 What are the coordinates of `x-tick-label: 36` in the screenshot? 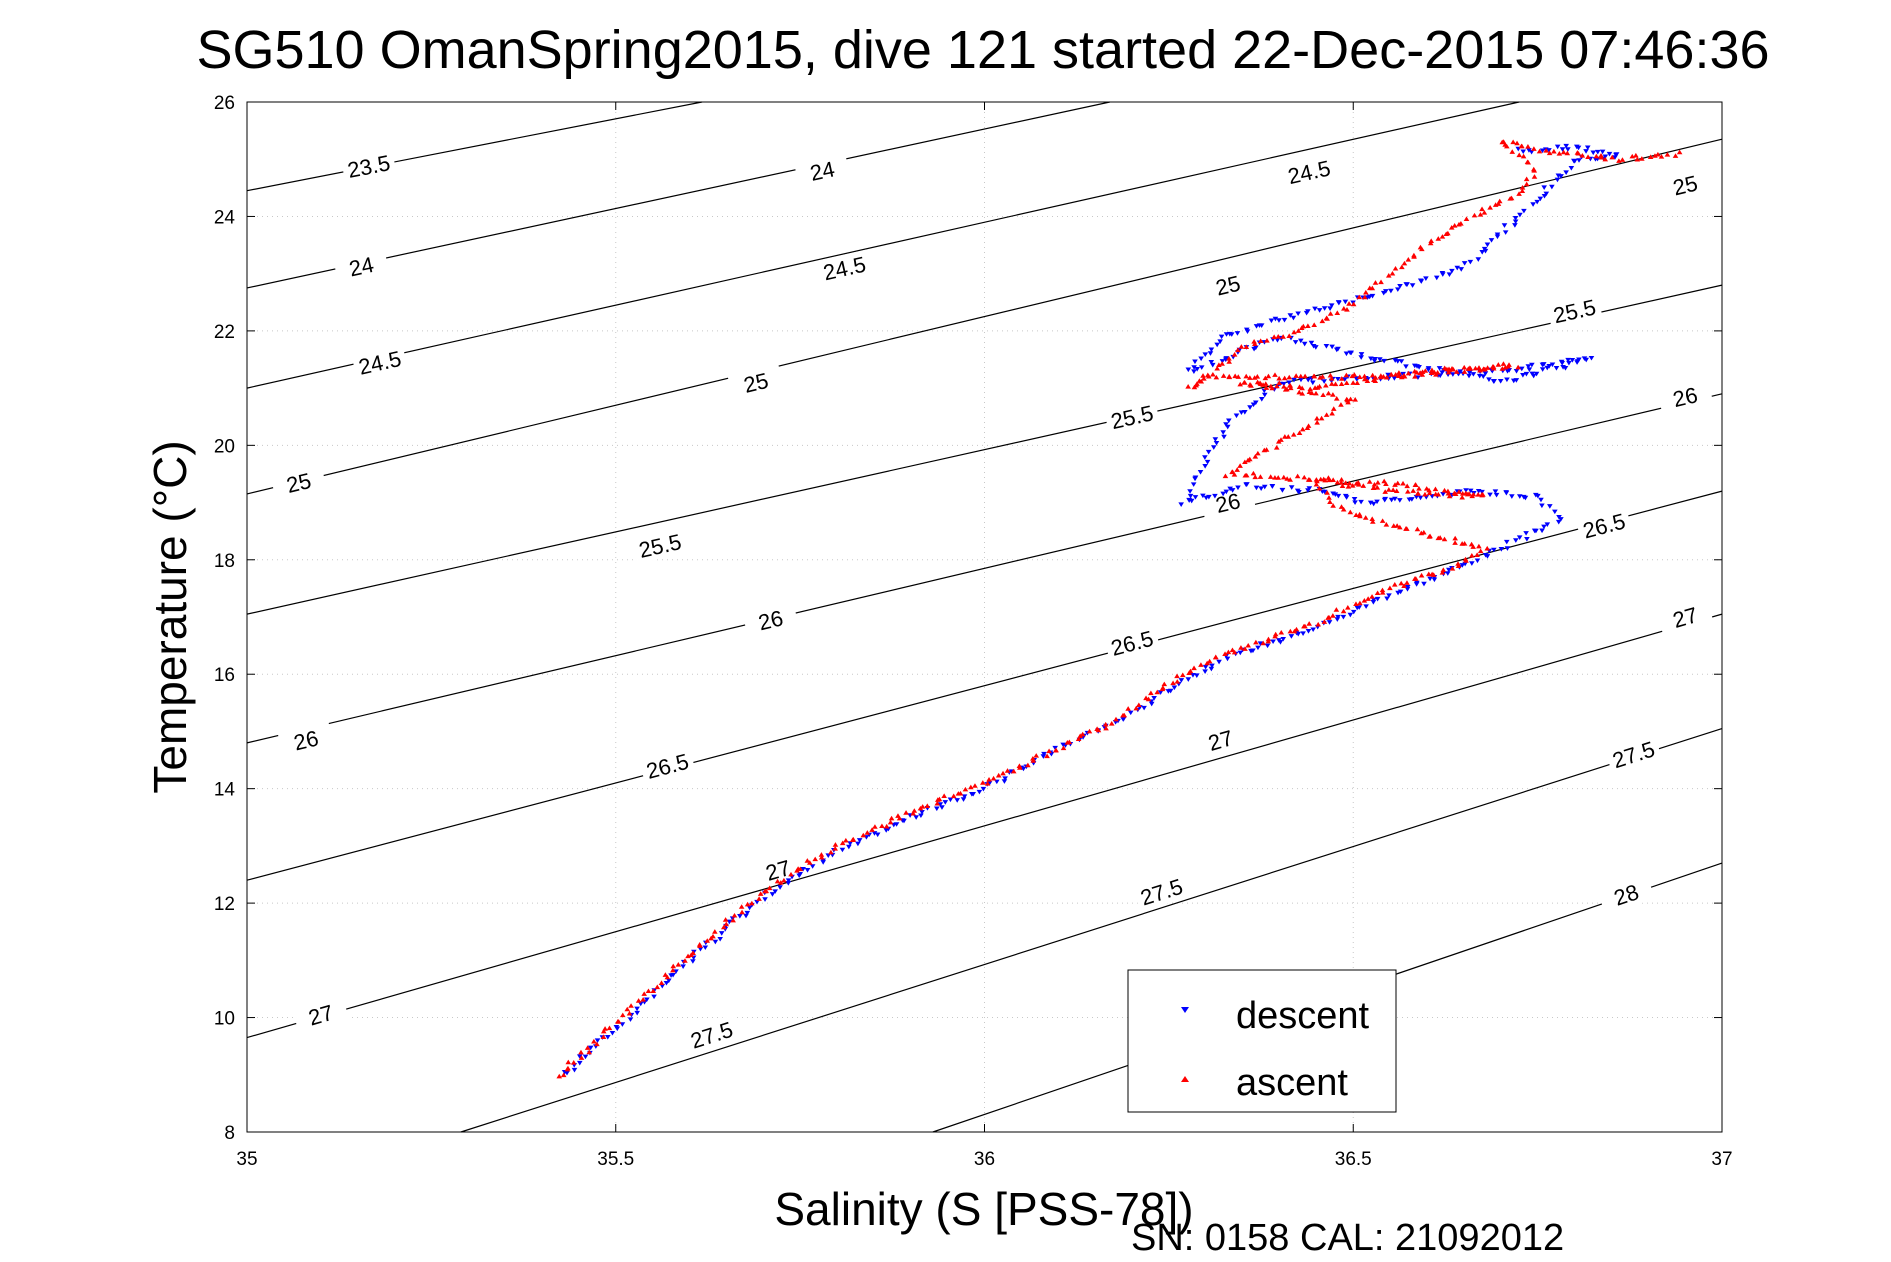 It's located at (984, 1159).